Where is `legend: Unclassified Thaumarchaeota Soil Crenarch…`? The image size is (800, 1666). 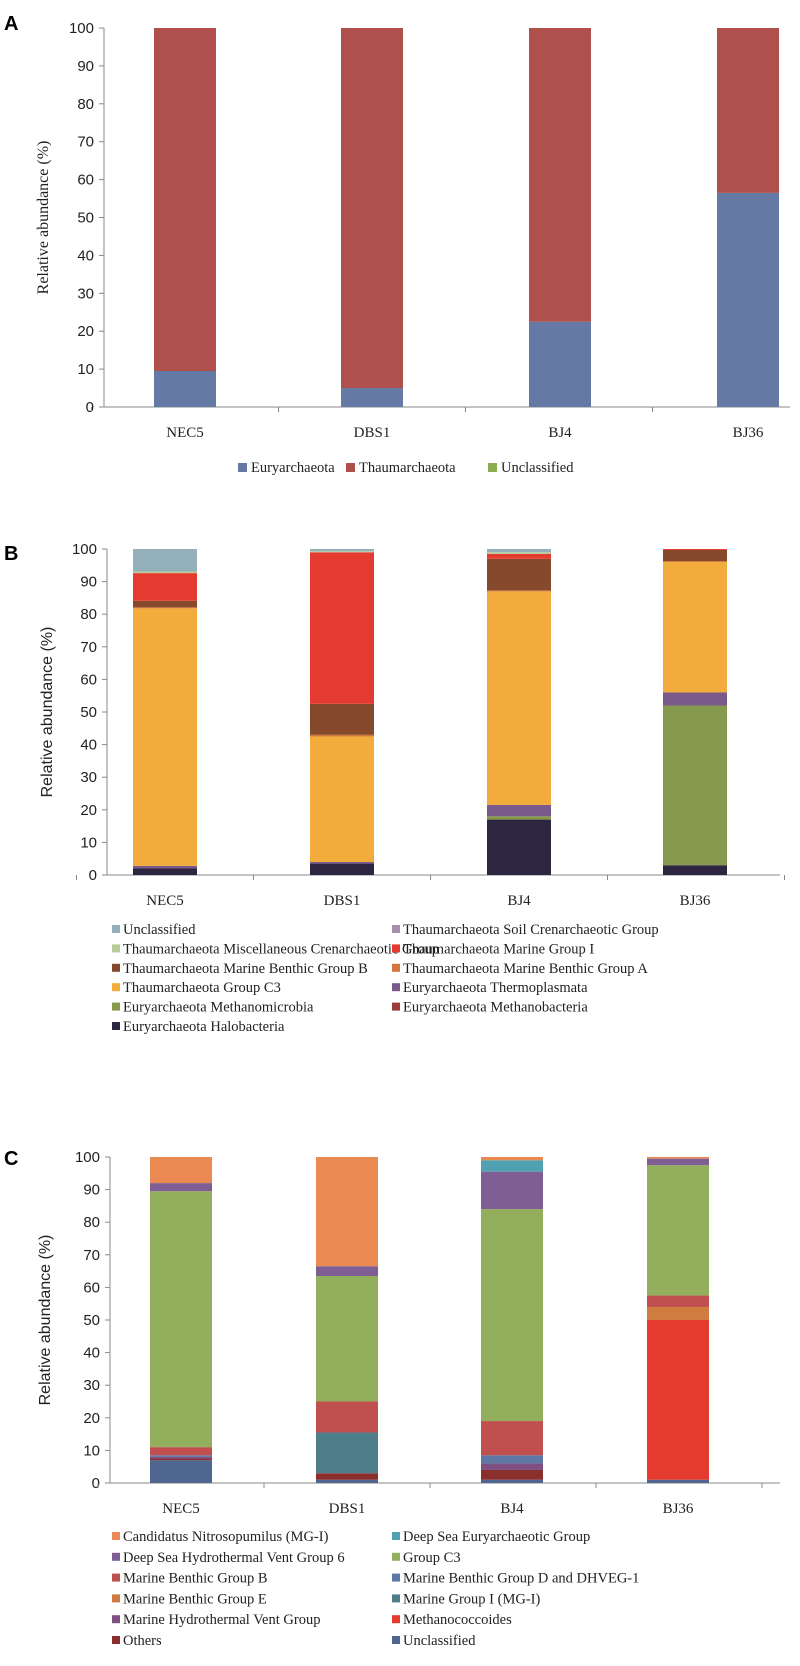 legend: Unclassified Thaumarchaeota Soil Crenarch… is located at coordinates (385, 978).